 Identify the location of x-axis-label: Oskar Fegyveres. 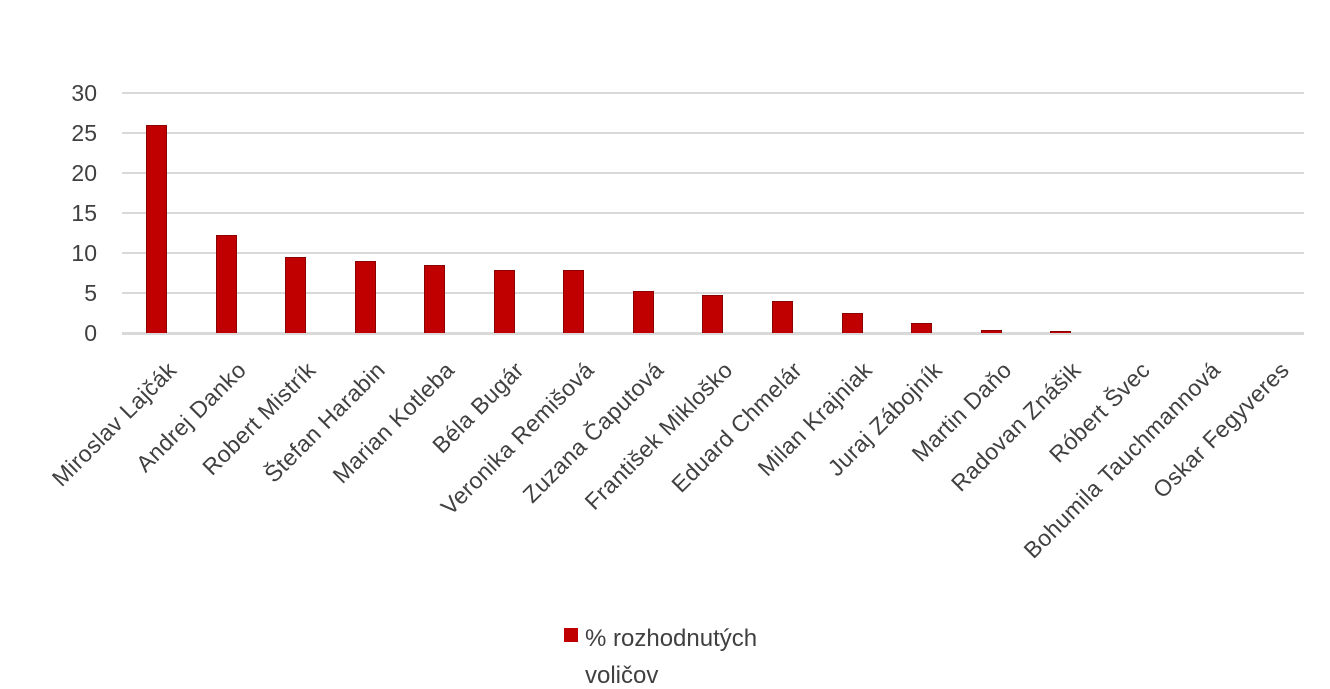
(1221, 430).